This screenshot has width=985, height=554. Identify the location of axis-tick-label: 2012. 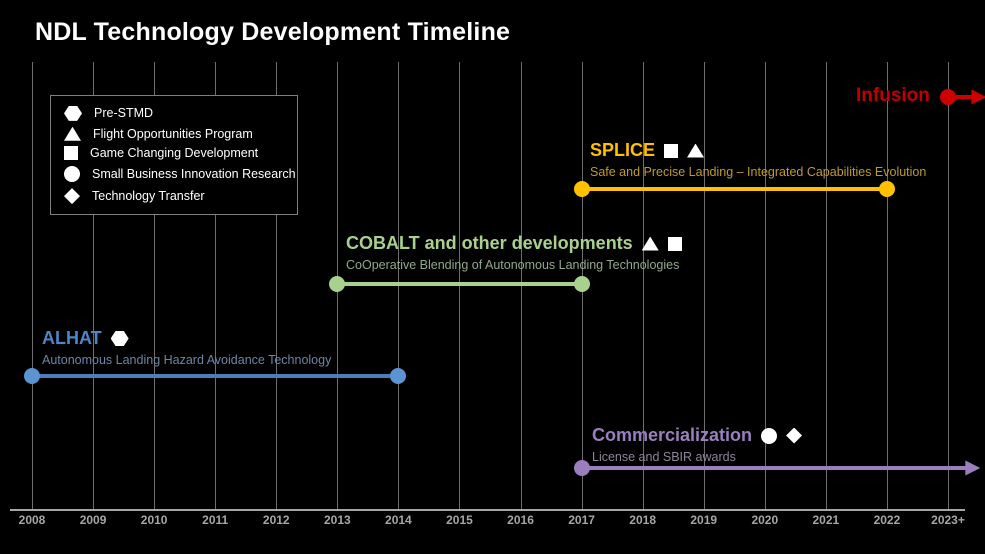
(276, 520).